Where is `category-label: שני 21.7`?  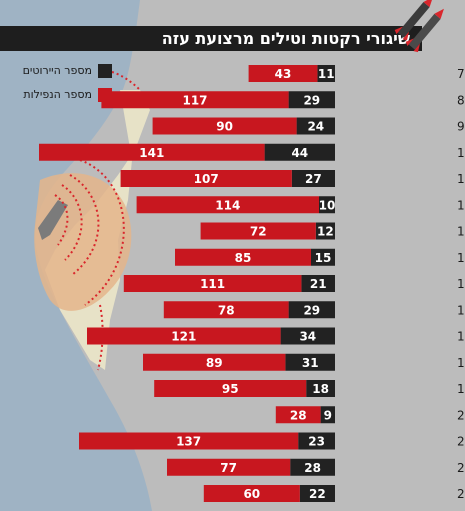 category-label: שני 21.7 is located at coordinates (461, 442).